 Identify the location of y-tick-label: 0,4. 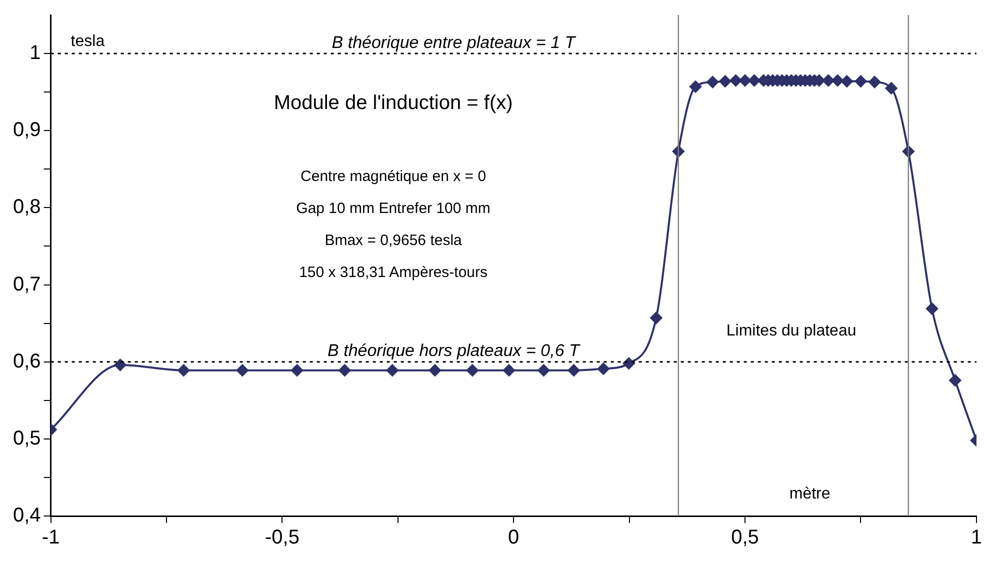
(26, 515).